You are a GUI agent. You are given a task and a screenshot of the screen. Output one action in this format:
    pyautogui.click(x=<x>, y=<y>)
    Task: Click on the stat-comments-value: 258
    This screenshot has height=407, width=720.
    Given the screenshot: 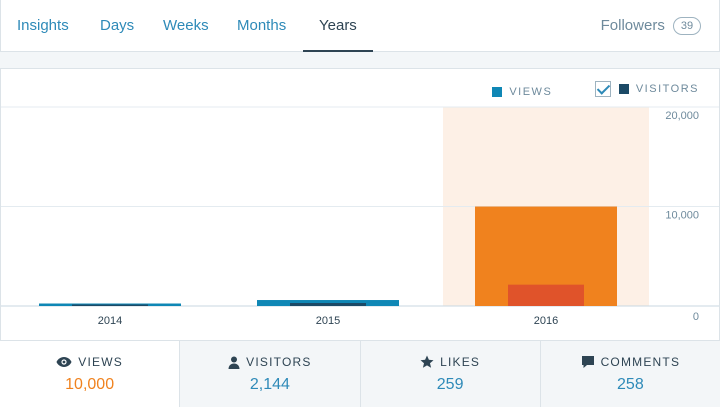 What is the action you would take?
    pyautogui.click(x=630, y=384)
    